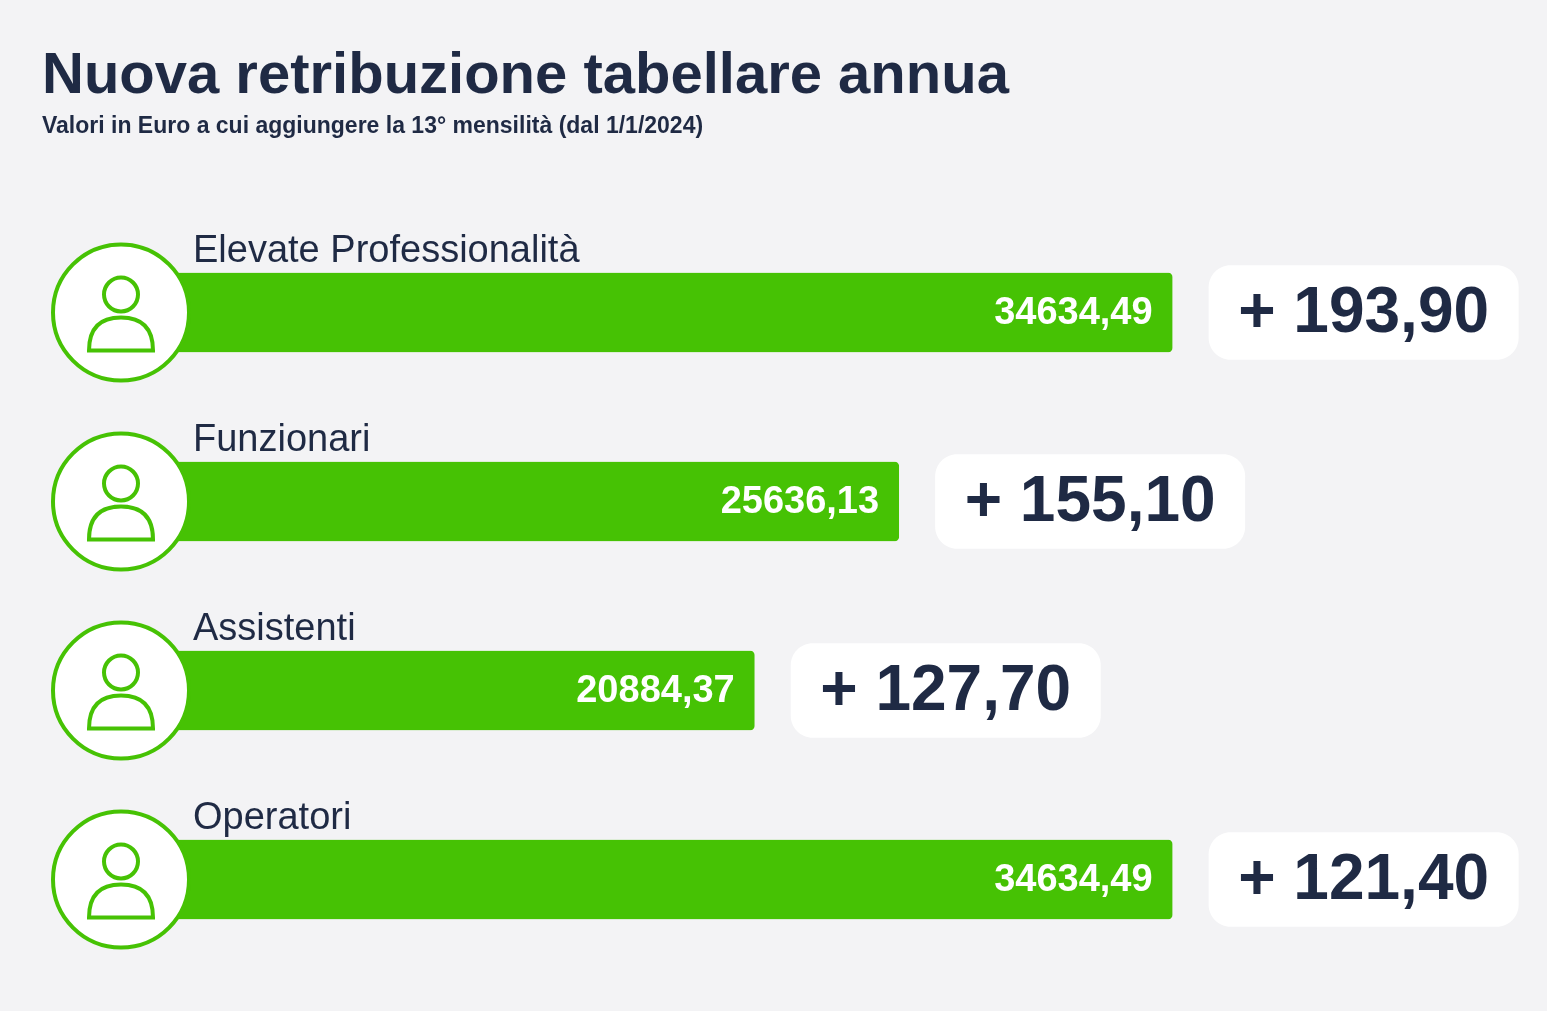 This screenshot has width=1547, height=1011. What do you see at coordinates (387, 248) in the screenshot?
I see `y-tick-label: Elevate Professionalità` at bounding box center [387, 248].